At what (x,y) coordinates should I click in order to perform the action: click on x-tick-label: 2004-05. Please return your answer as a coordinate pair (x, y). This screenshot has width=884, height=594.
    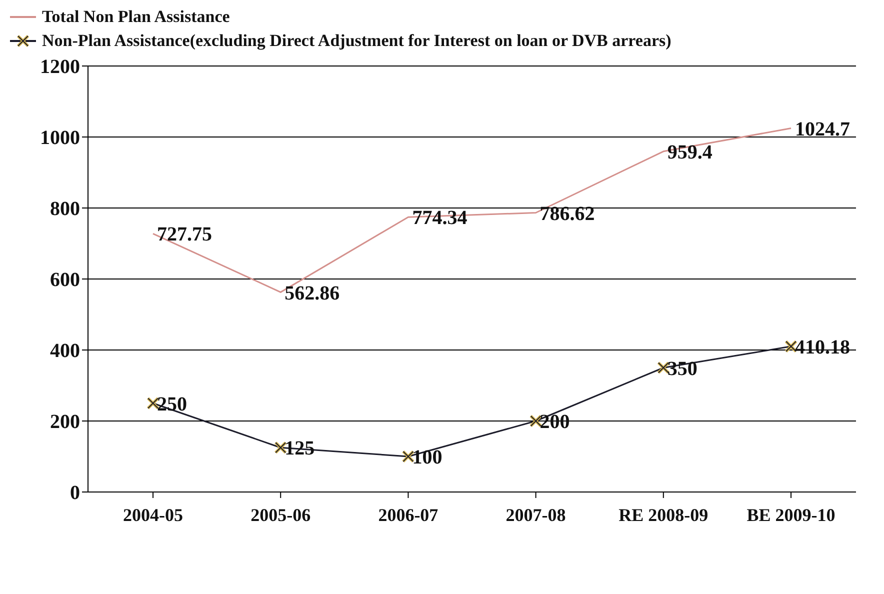
    Looking at the image, I should click on (153, 514).